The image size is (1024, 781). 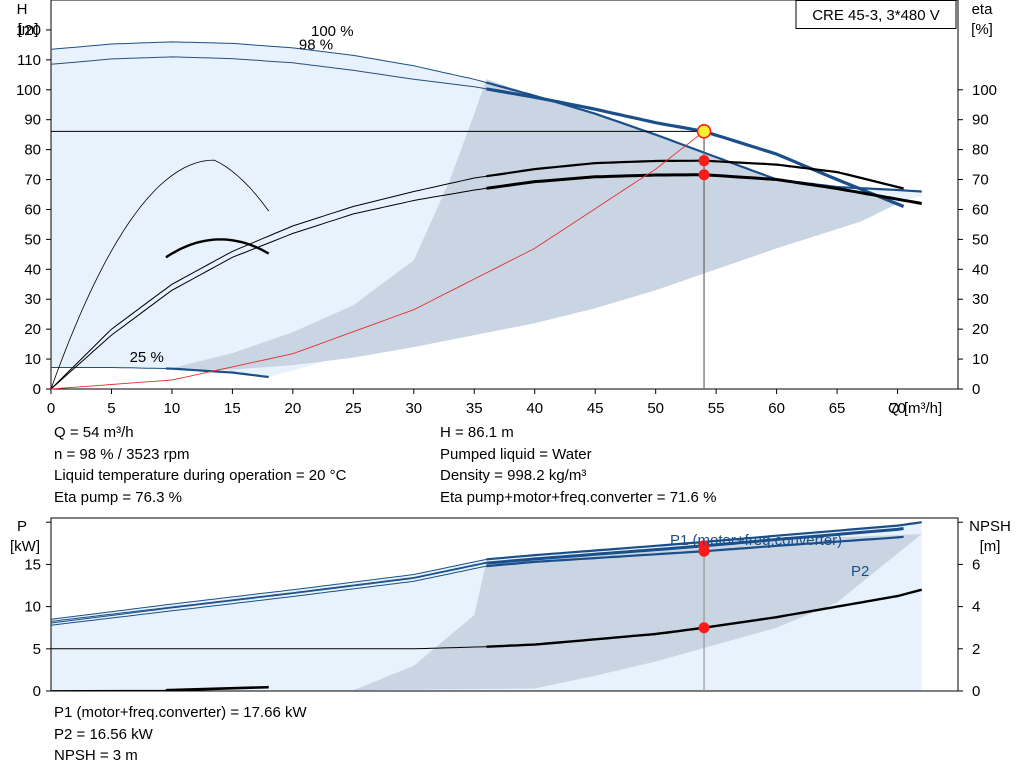 I want to click on y-tick-label: 120, so click(x=28, y=30).